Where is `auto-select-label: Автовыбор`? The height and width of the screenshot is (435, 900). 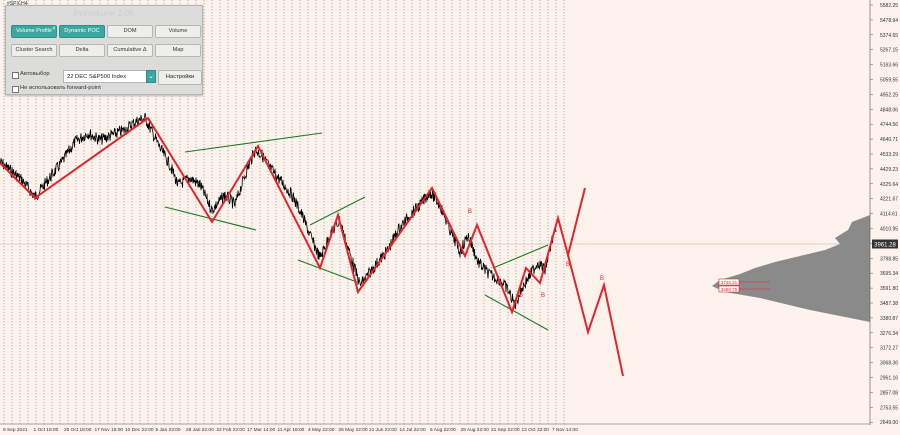 auto-select-label: Автовыбор is located at coordinates (35, 74).